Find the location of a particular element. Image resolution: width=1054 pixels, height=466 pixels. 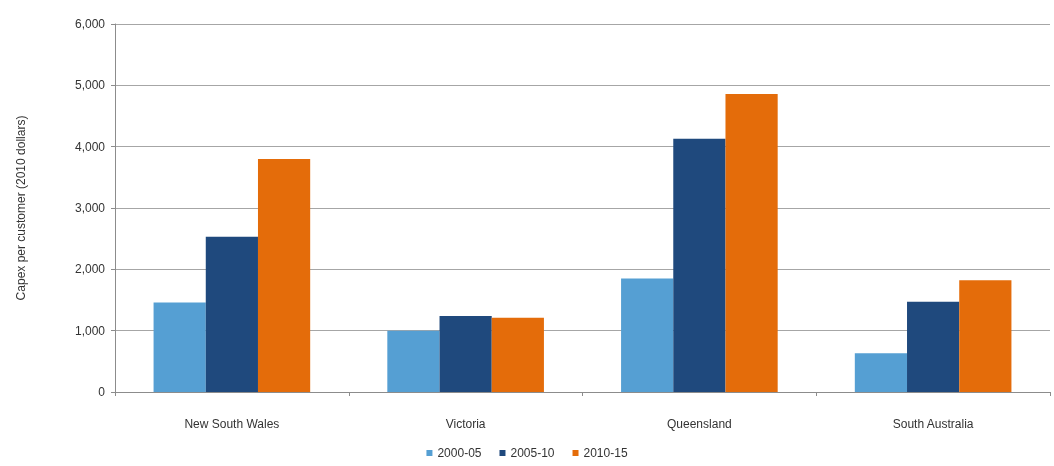

legend-label: 2005-10 is located at coordinates (532, 453).